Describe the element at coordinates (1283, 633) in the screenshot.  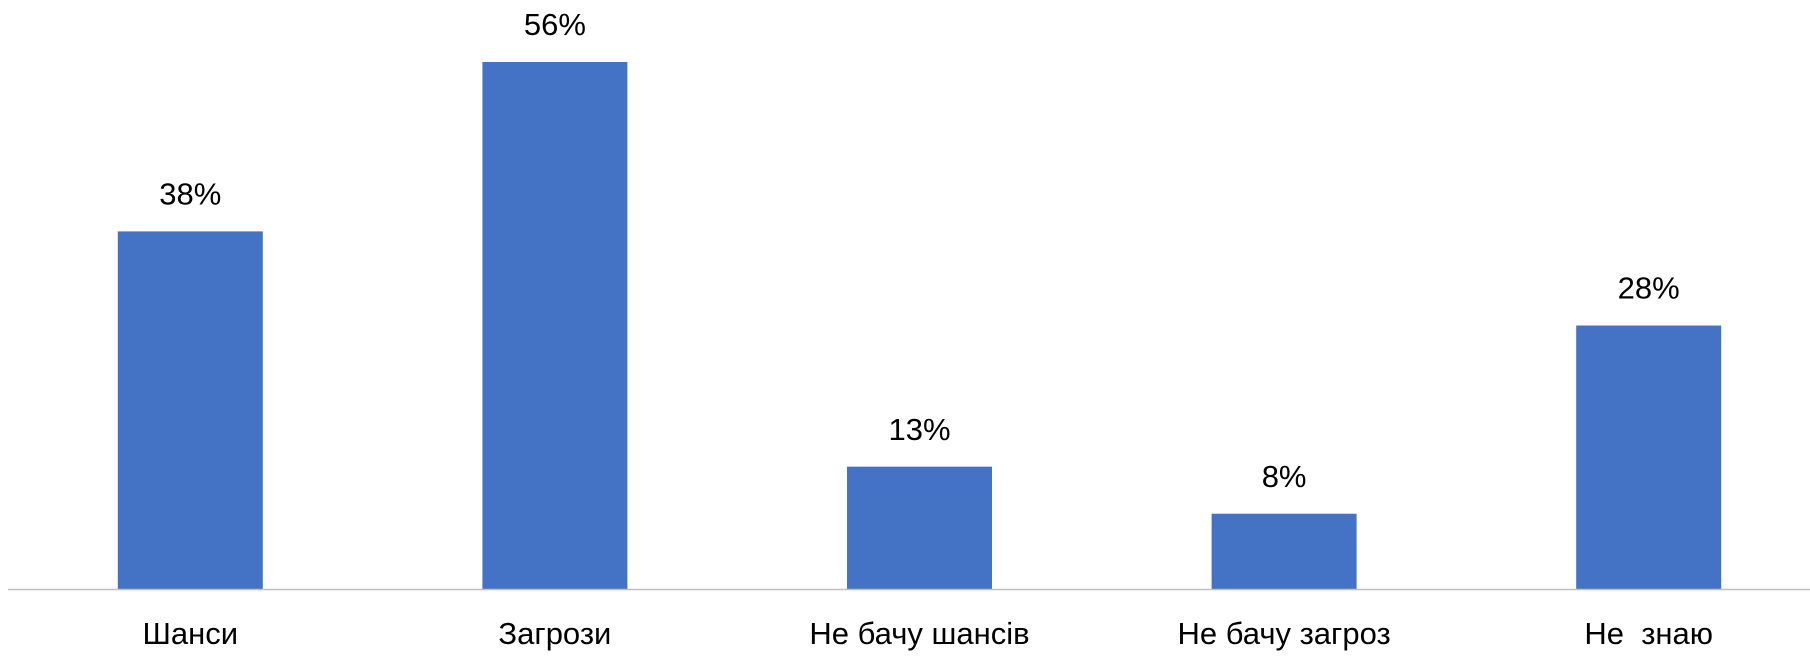
I see `x-tick-label: Не бачу загроз` at that location.